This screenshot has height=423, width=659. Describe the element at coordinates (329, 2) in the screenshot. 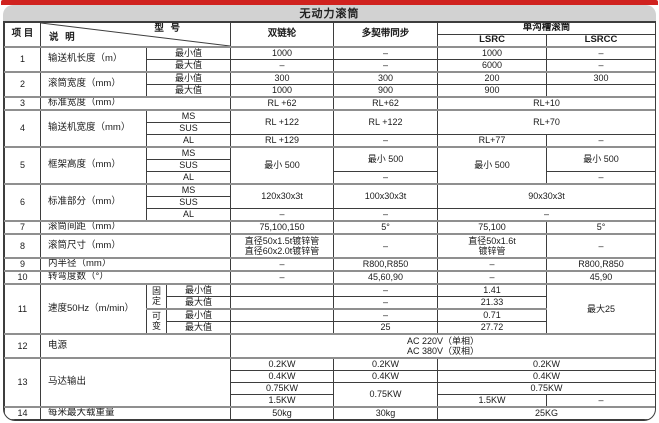

I see `top-accent-bar` at that location.